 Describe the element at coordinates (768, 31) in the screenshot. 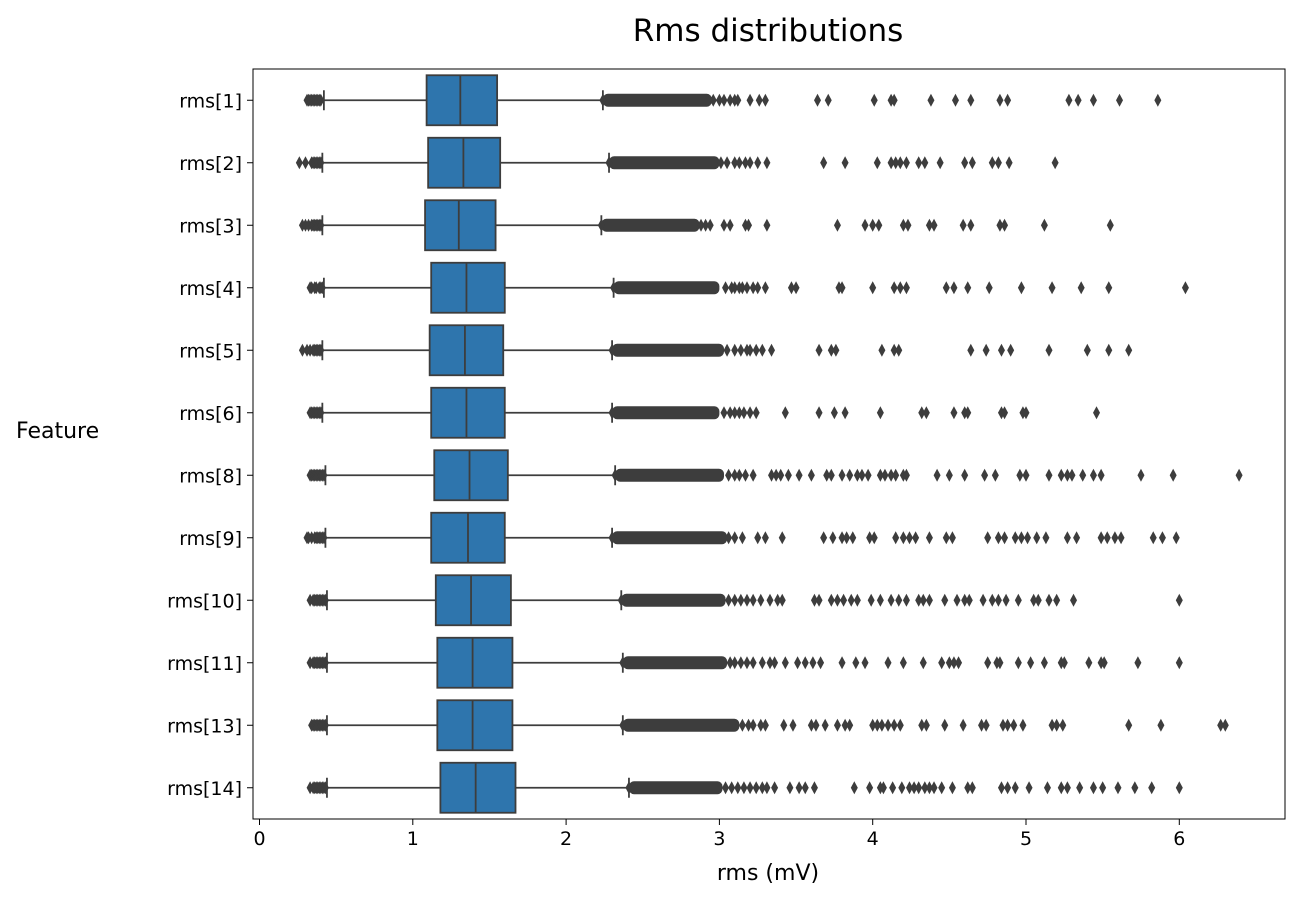

I see `chart-title: Rms distributions` at that location.